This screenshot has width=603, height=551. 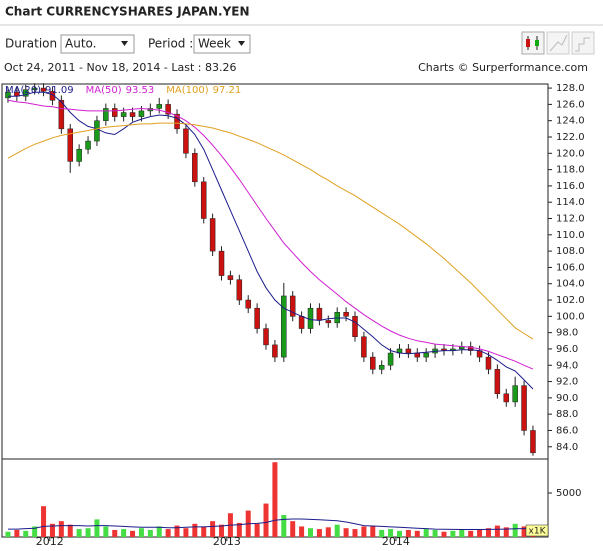 I want to click on y-tick-label: 94.0, so click(x=567, y=365).